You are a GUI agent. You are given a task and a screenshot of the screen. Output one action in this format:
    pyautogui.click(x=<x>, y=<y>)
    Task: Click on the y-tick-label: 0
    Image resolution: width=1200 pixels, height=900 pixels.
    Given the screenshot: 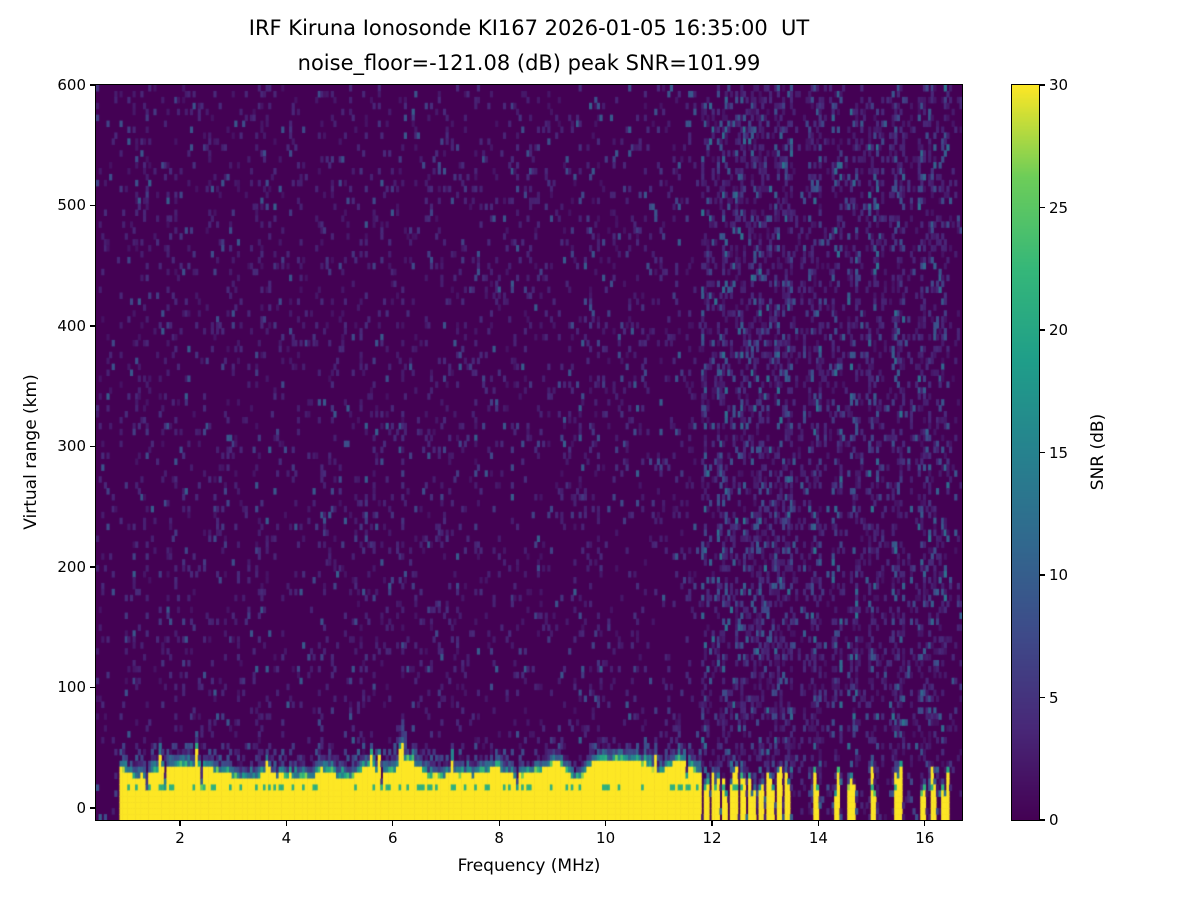 What is the action you would take?
    pyautogui.click(x=81, y=807)
    